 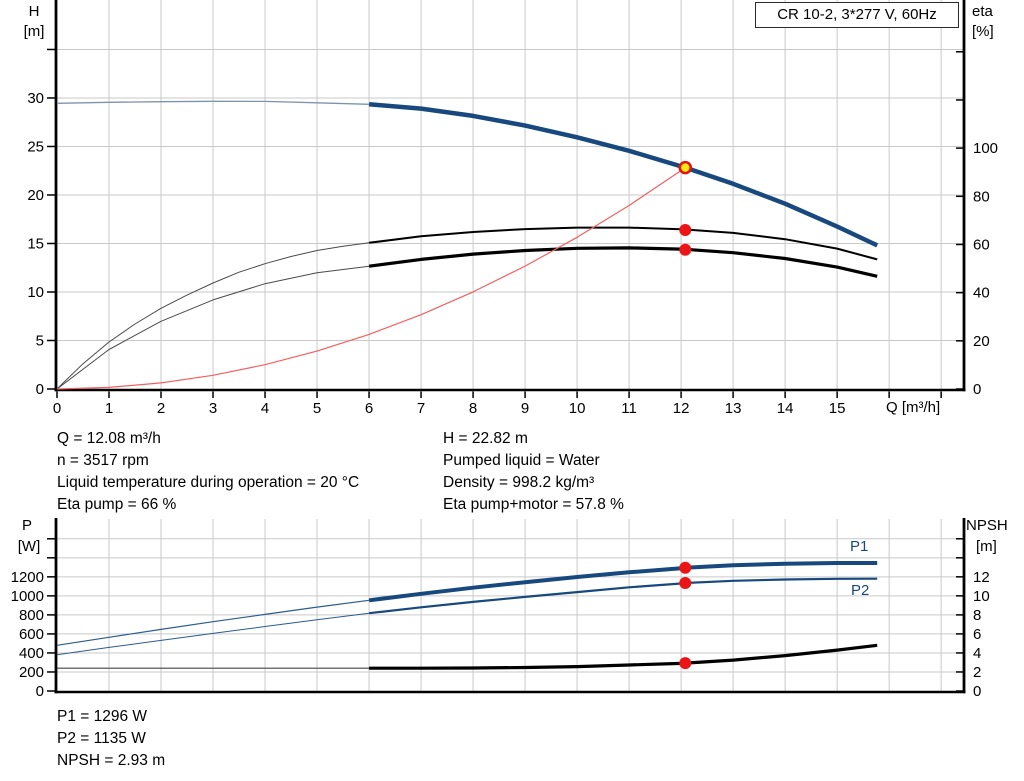 What do you see at coordinates (29, 546) in the screenshot?
I see `p-axis-unit: [W]` at bounding box center [29, 546].